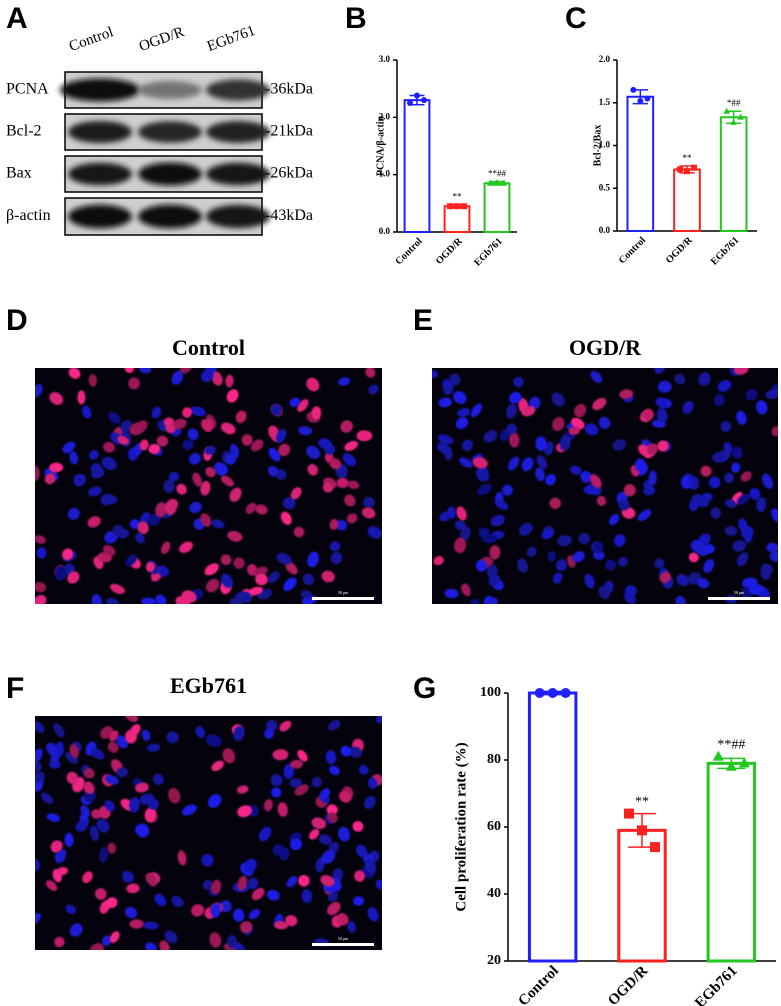 The image size is (781, 1006). Describe the element at coordinates (731, 745) in the screenshot. I see `significance-label: **##` at that location.